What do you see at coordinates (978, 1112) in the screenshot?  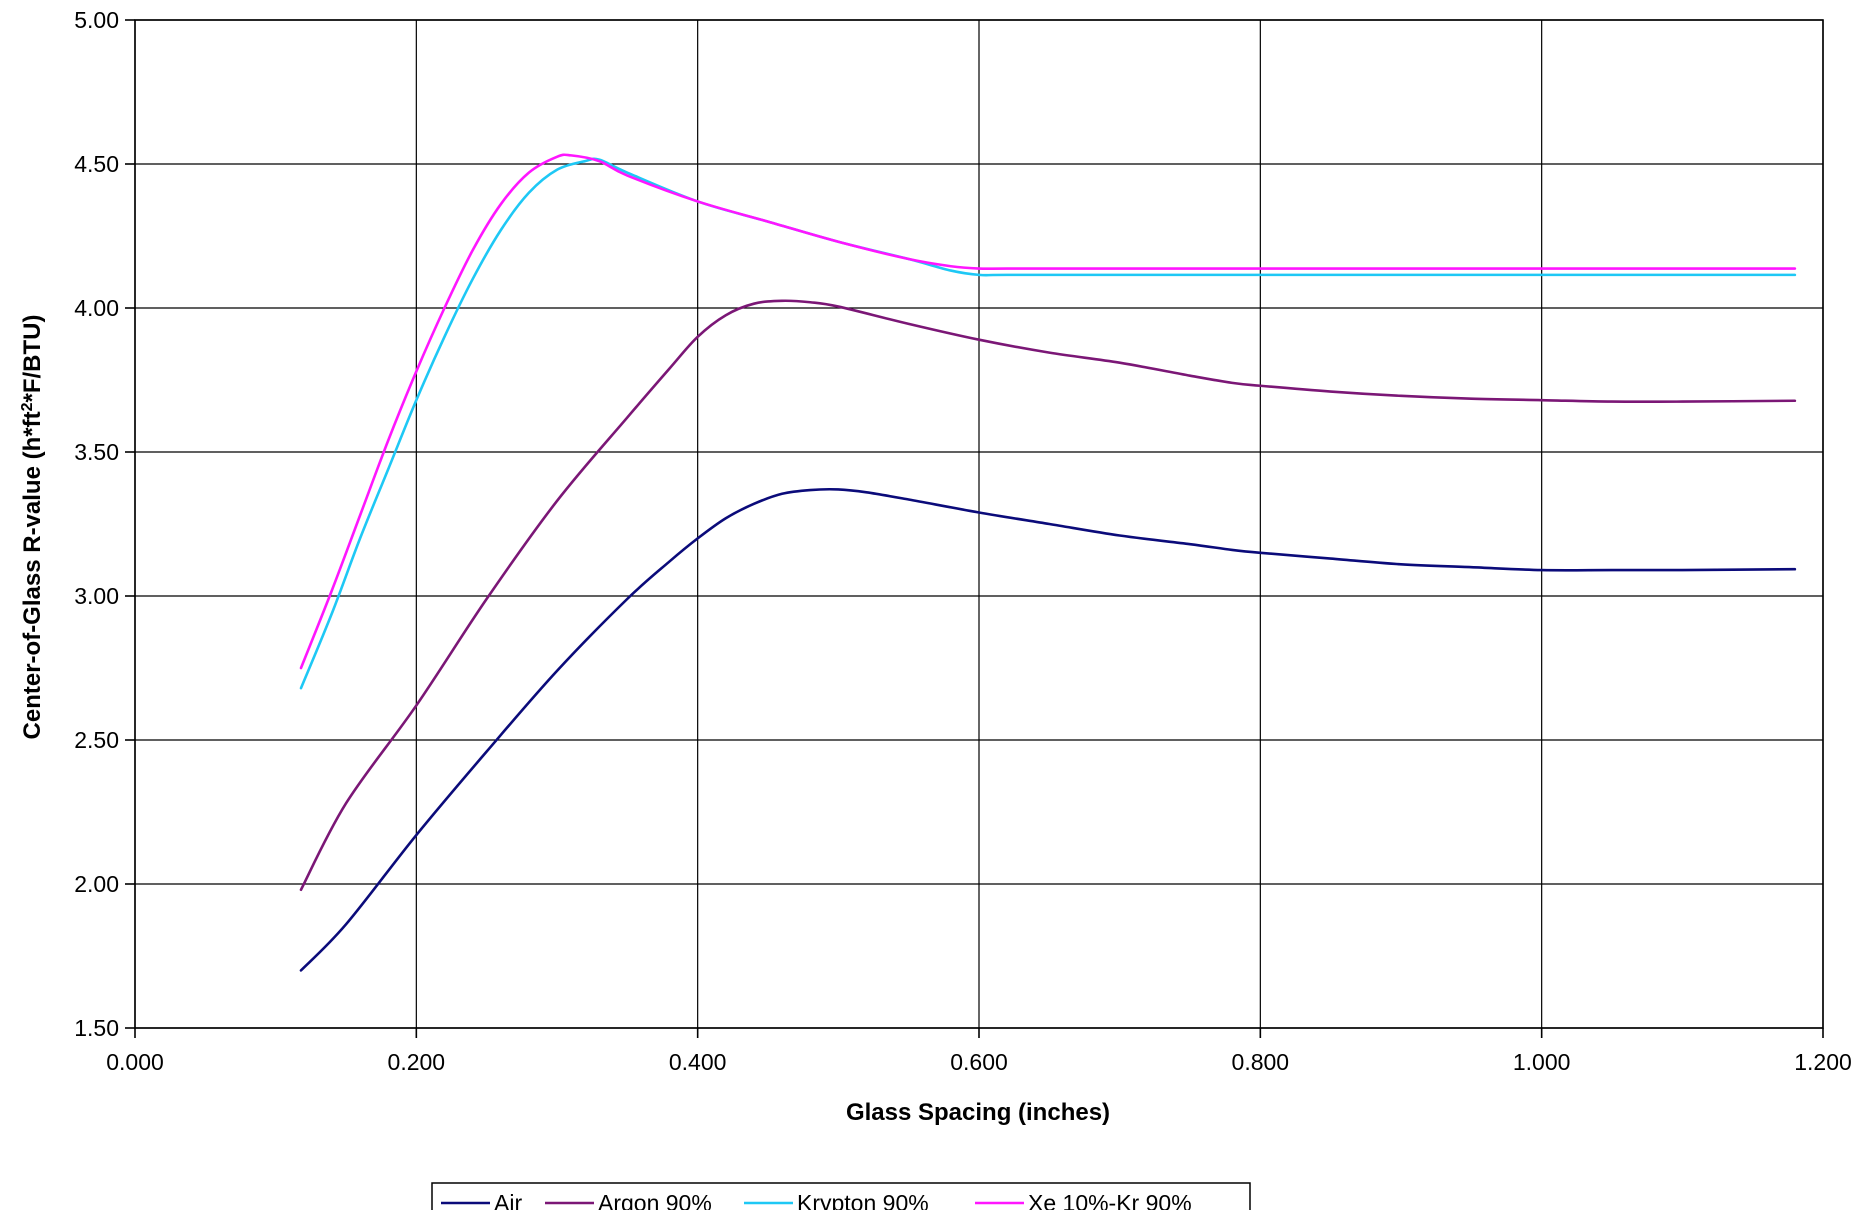 I see `x-axis-title: Glass Spacing (inches)` at bounding box center [978, 1112].